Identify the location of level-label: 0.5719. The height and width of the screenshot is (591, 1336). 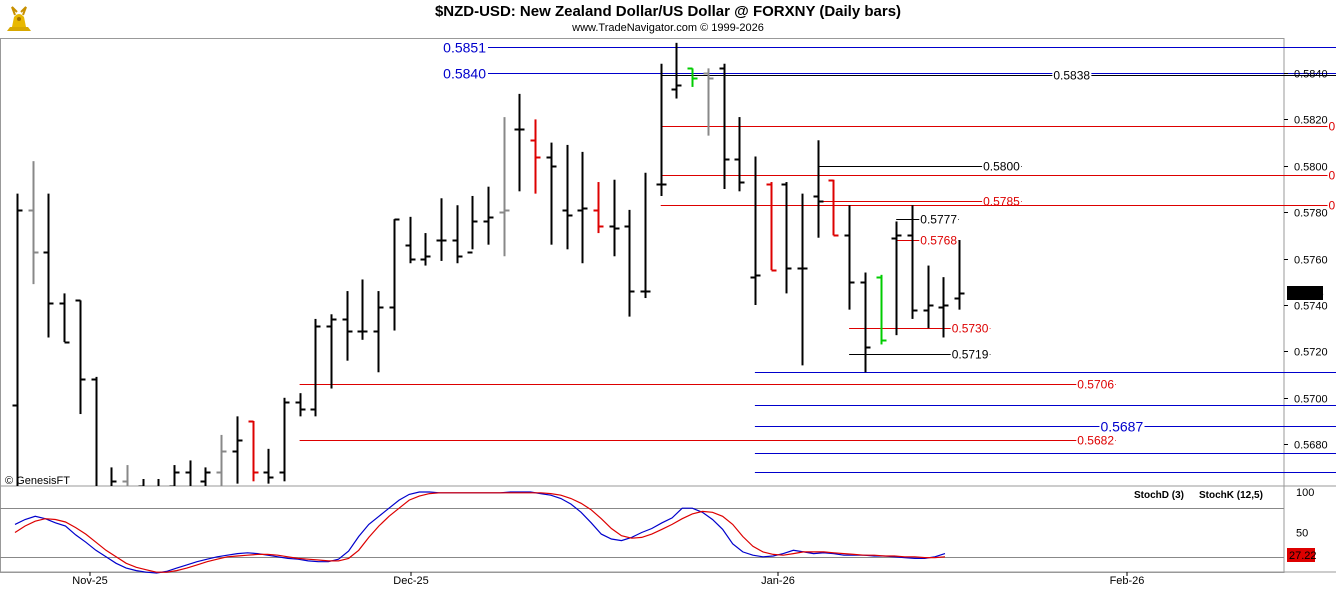
(970, 355).